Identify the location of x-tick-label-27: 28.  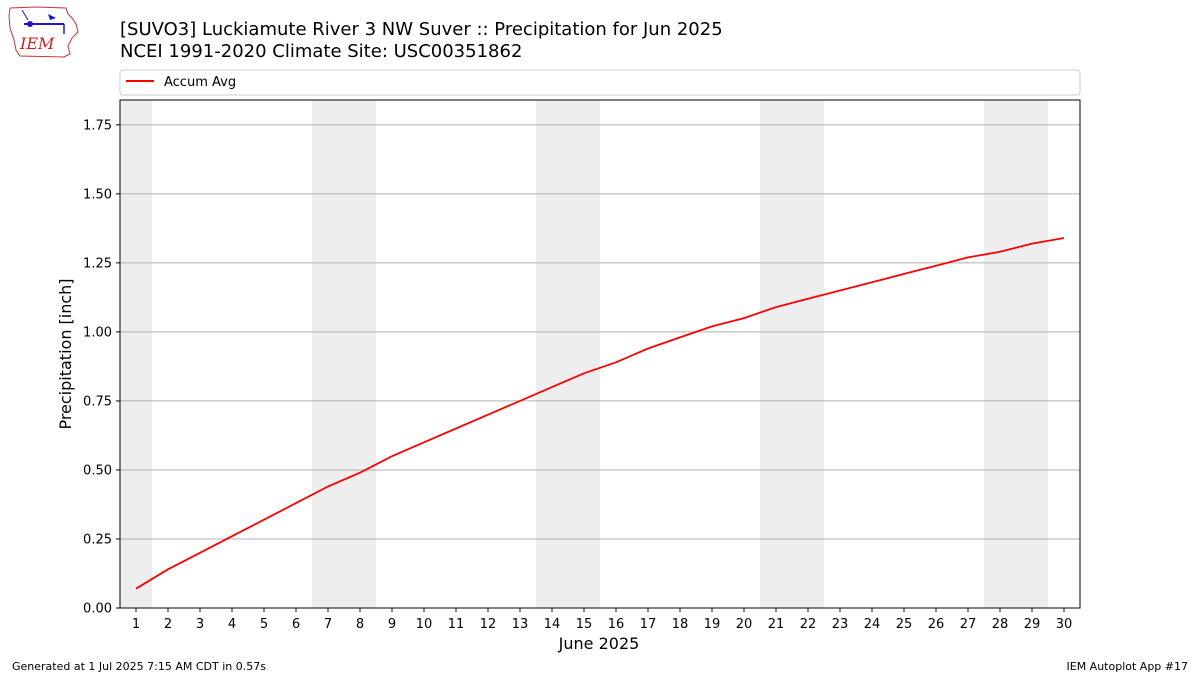
(1000, 624).